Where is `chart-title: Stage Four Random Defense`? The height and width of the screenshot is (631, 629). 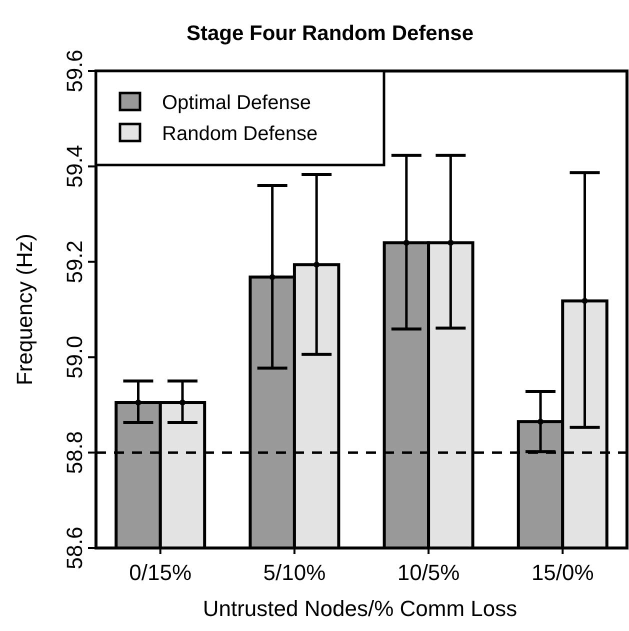 chart-title: Stage Four Random Defense is located at coordinates (330, 33).